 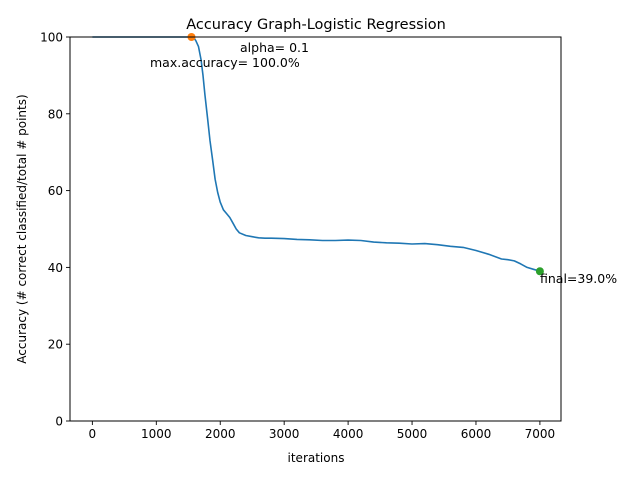 What do you see at coordinates (274, 47) in the screenshot?
I see `annotation-alpha: alpha= 0.1` at bounding box center [274, 47].